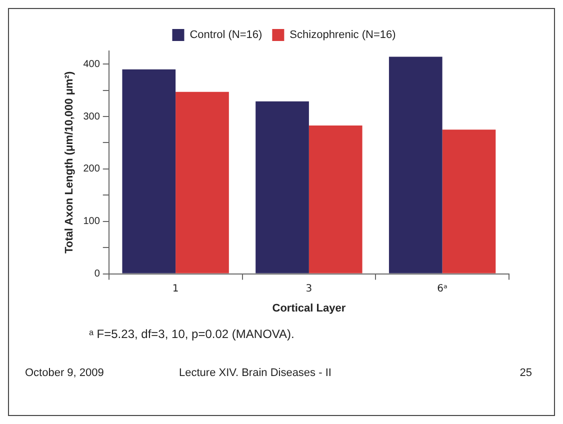 The width and height of the screenshot is (563, 424). I want to click on y-tick-label: 400, so click(91, 64).